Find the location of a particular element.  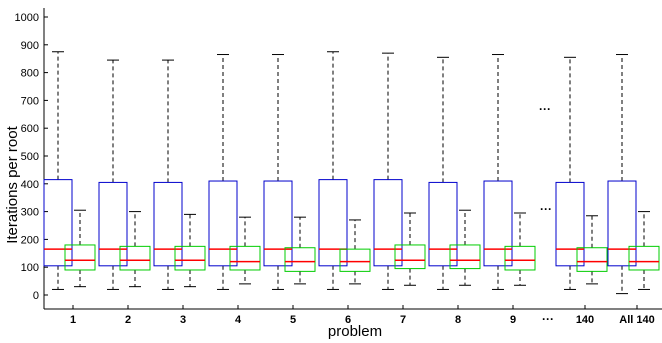

y-tick-label: 200 is located at coordinates (30, 240).